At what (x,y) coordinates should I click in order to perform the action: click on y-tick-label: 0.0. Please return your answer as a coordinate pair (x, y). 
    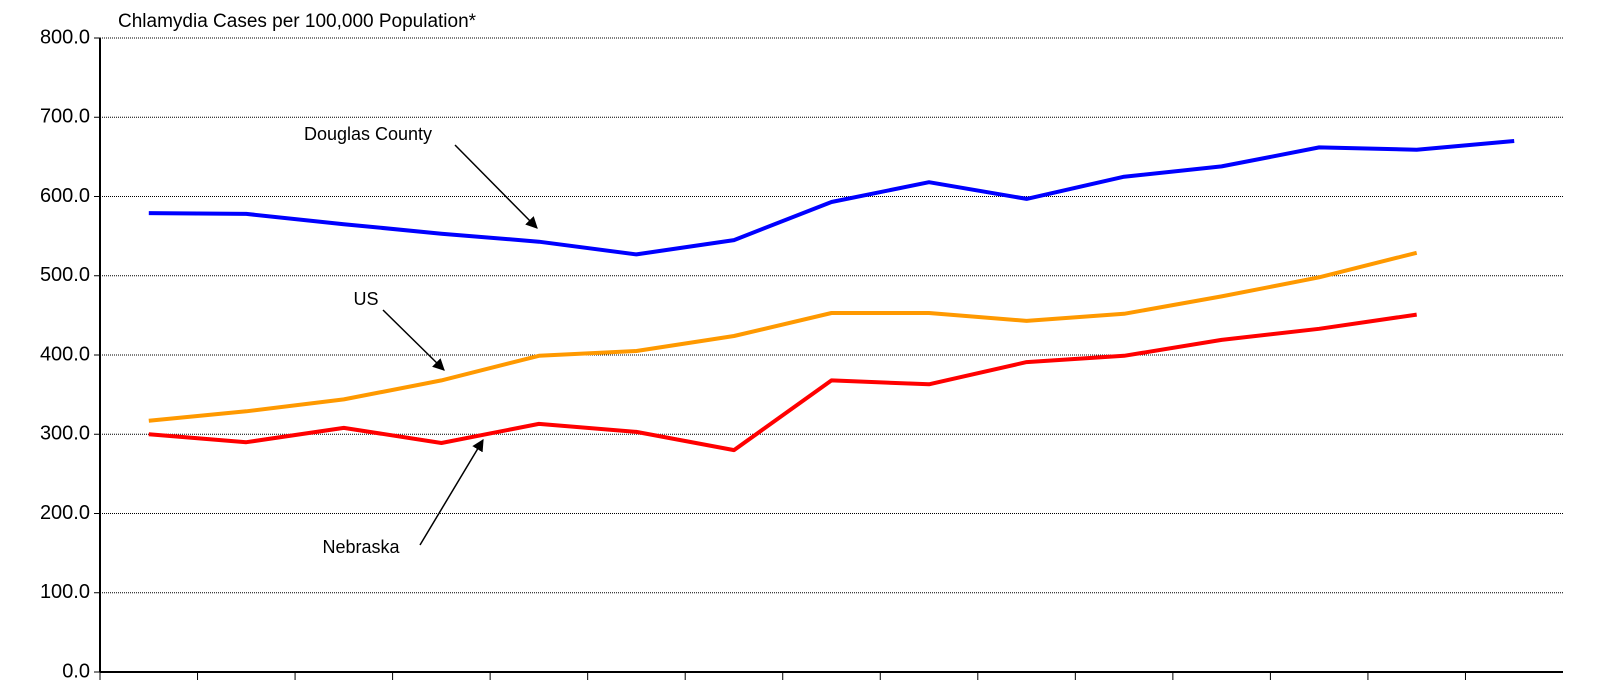
    Looking at the image, I should click on (76, 671).